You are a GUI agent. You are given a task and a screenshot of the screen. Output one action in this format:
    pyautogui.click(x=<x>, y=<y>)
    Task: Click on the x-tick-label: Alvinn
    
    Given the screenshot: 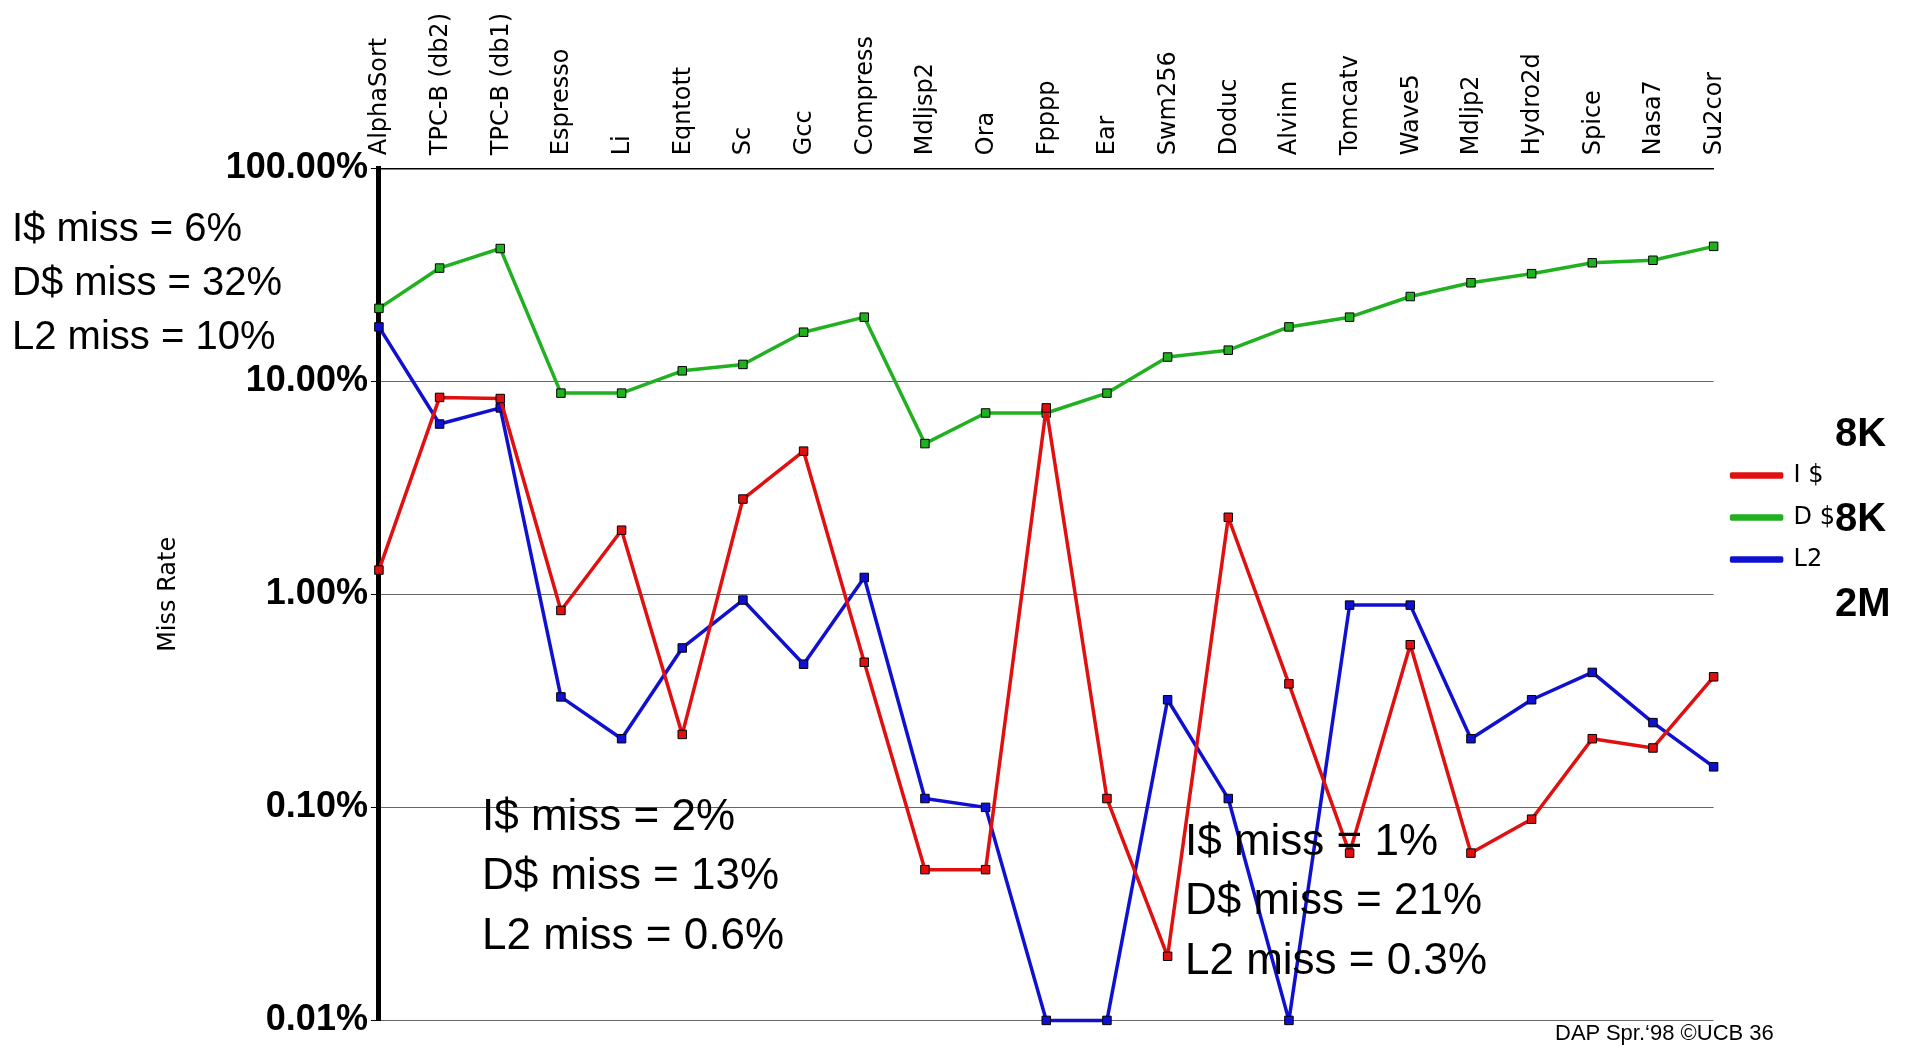 What is the action you would take?
    pyautogui.click(x=1288, y=118)
    